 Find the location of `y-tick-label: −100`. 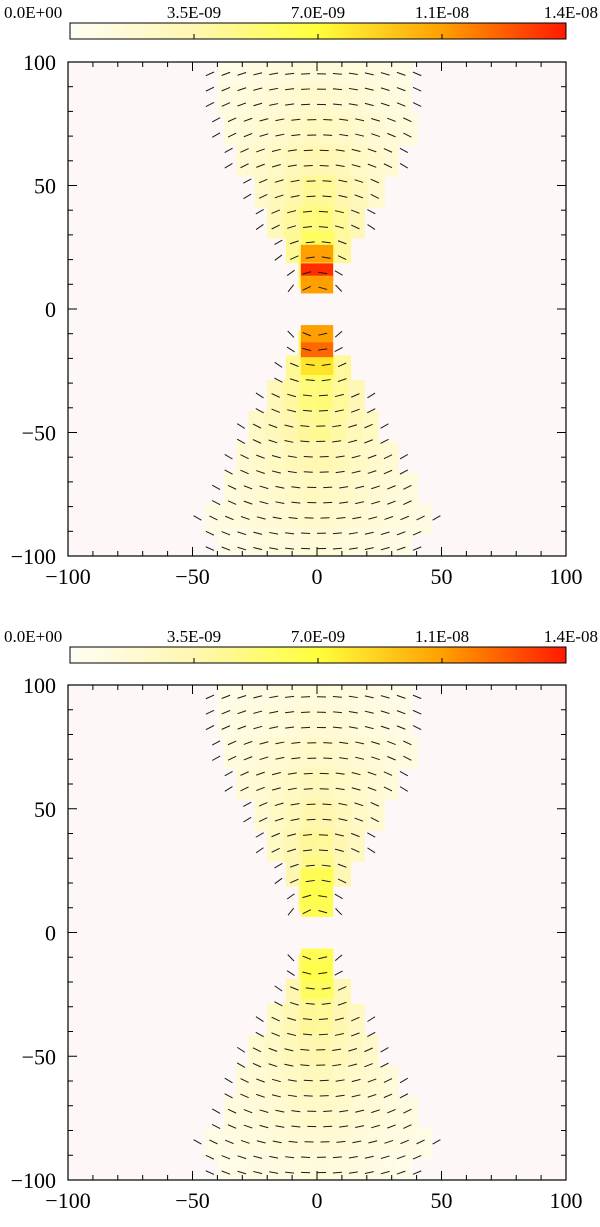

y-tick-label: −100 is located at coordinates (33, 556).